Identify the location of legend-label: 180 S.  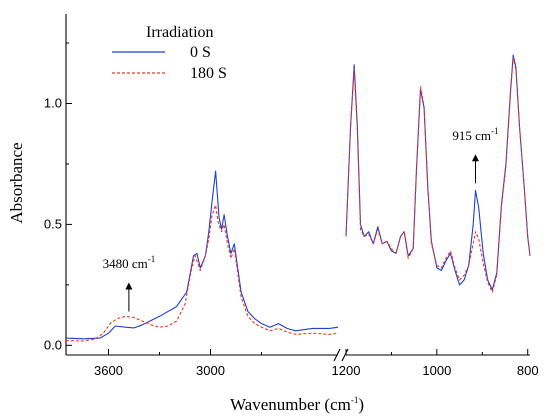
(208, 73).